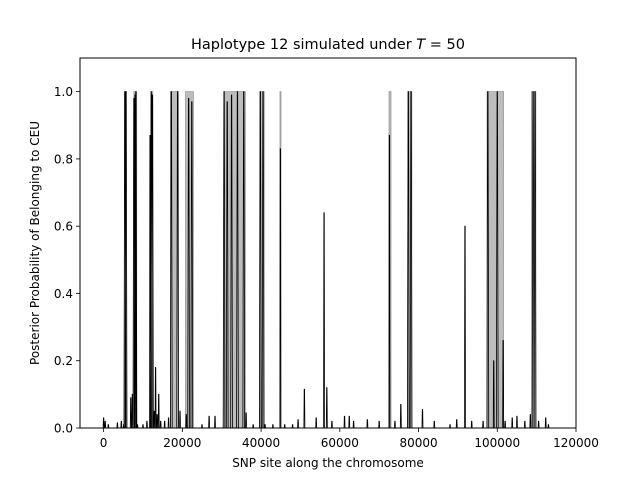 This screenshot has width=640, height=480. I want to click on chart-title: Haplotype 12 simulated under T = 50, so click(328, 45).